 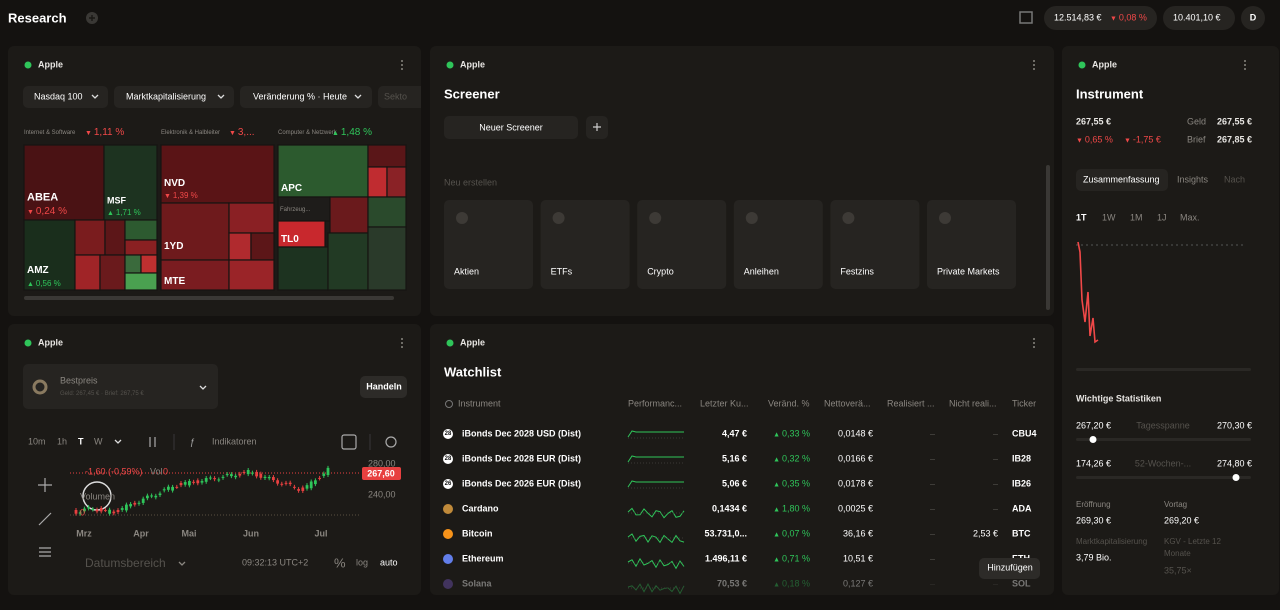 I want to click on date-range: Datumsbereich, so click(x=125, y=563).